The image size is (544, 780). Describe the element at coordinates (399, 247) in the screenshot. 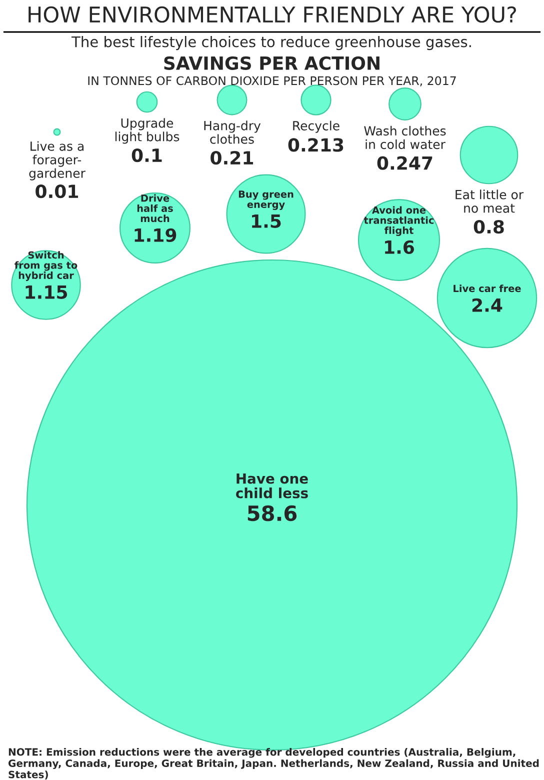

I see `data-label: 1.6` at that location.